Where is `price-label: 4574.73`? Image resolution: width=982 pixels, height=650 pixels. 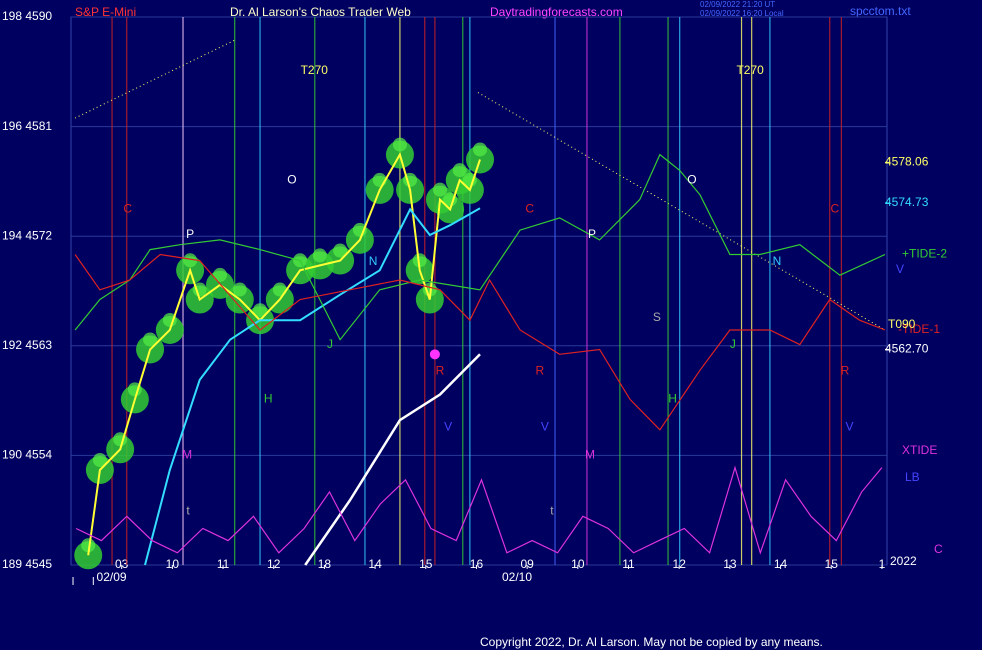
price-label: 4574.73 is located at coordinates (907, 202).